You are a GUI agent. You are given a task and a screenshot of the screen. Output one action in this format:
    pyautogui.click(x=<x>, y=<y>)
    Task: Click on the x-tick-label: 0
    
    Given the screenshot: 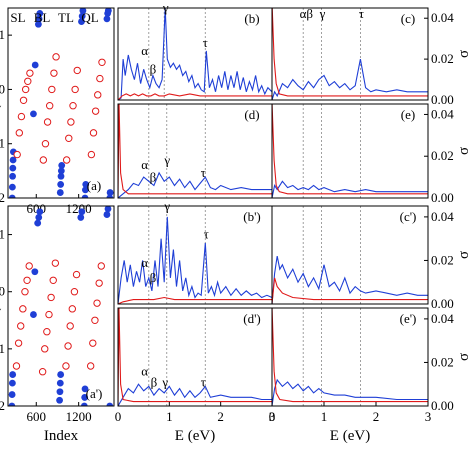 What is the action you would take?
    pyautogui.click(x=118, y=416)
    